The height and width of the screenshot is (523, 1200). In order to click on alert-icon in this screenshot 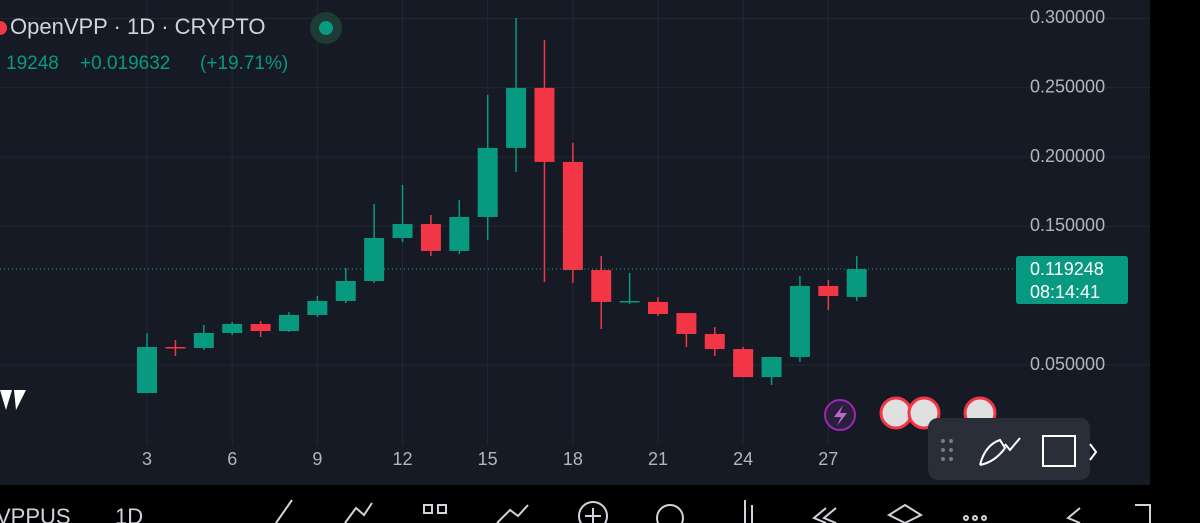, I will do `click(670, 513)`.